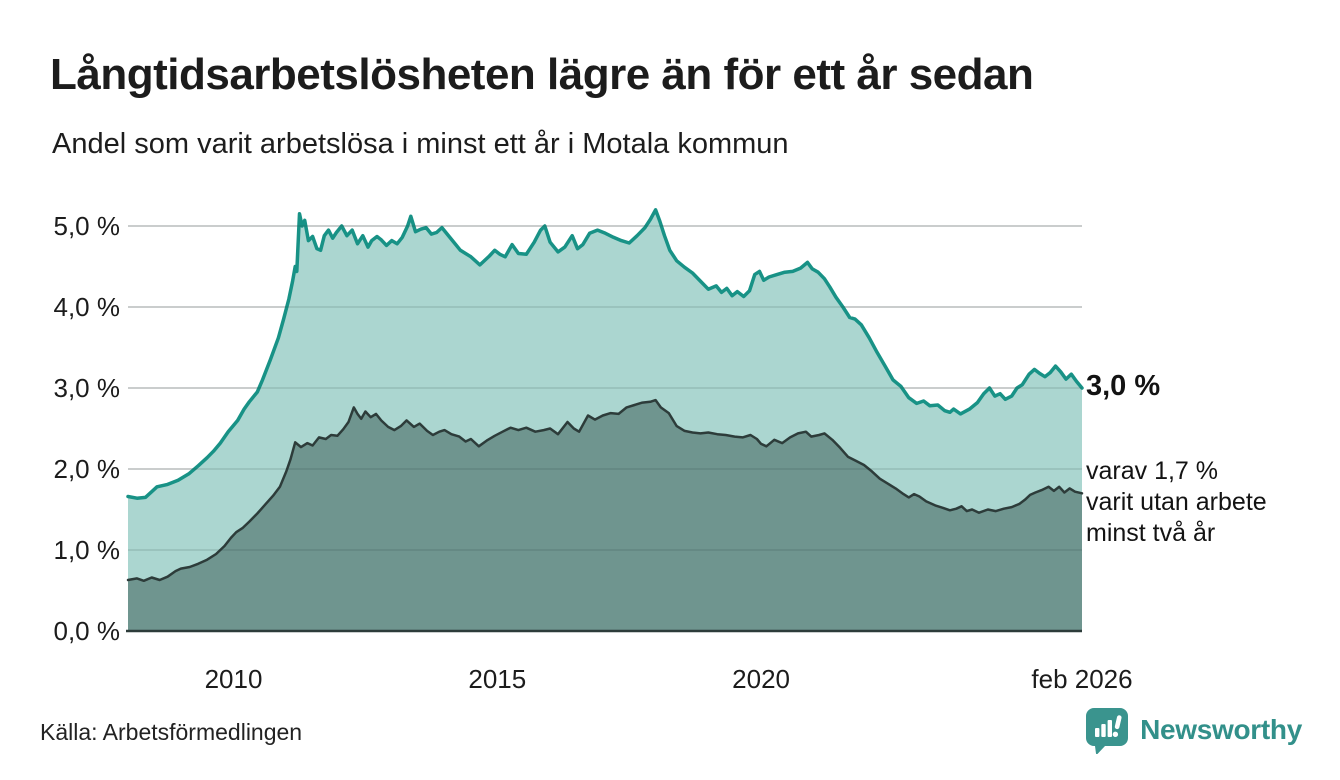 The height and width of the screenshot is (780, 1340). Describe the element at coordinates (1123, 386) in the screenshot. I see `latest-value-label: 3,0 %` at that location.